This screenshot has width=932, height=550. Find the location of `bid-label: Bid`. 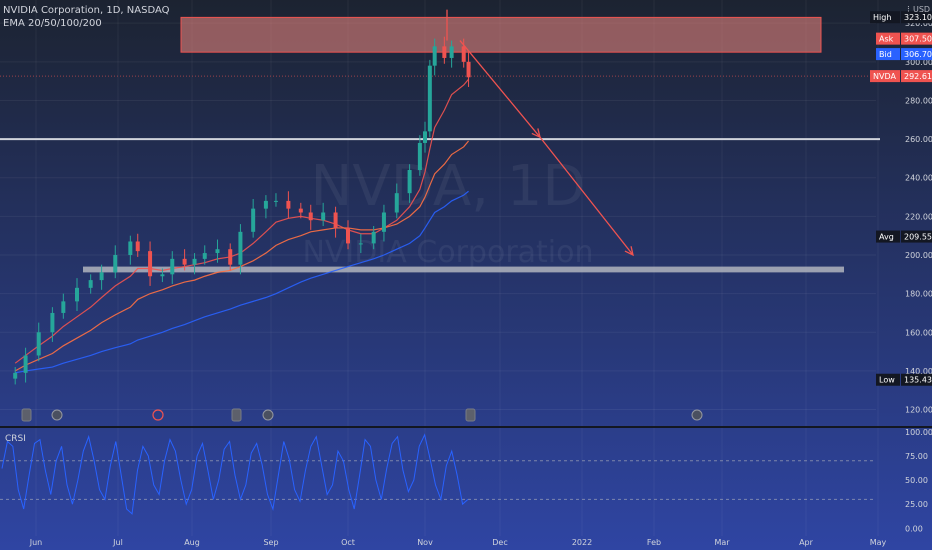

bid-label: Bid is located at coordinates (885, 54).